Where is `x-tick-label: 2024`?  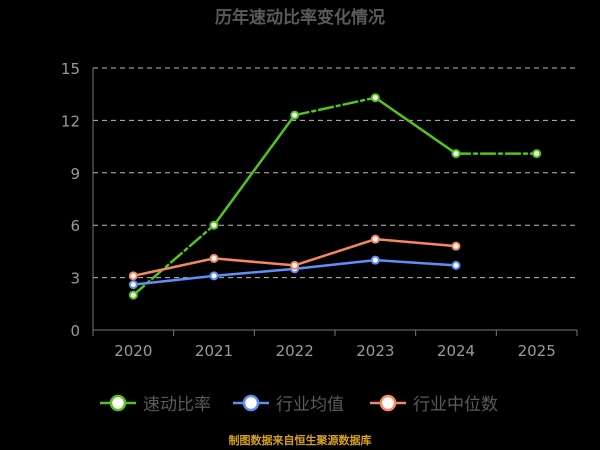
x-tick-label: 2024 is located at coordinates (456, 351).